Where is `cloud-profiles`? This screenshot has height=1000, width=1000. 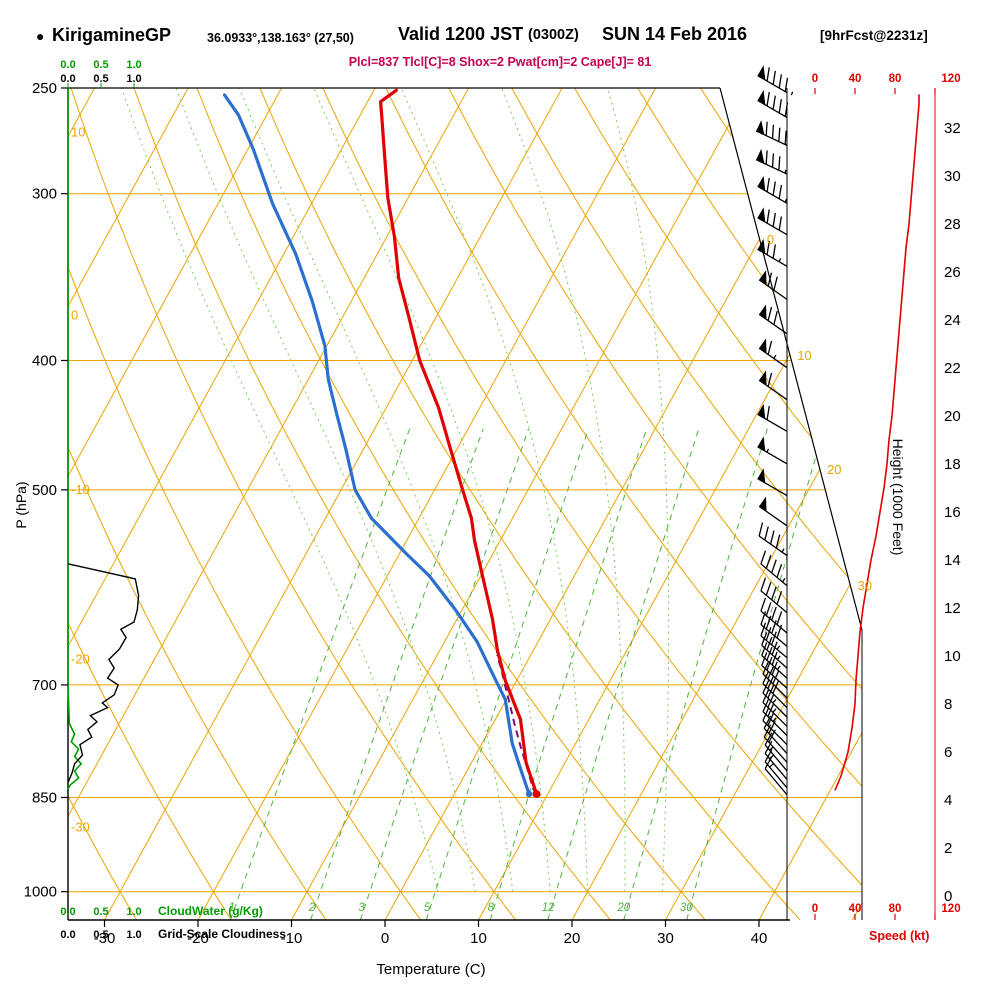
cloud-profiles is located at coordinates (103, 439).